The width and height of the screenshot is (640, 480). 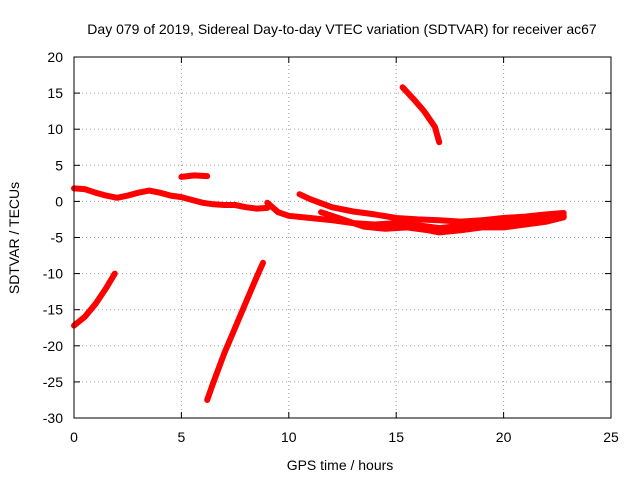 I want to click on y-tick-label: -20, so click(x=53, y=346).